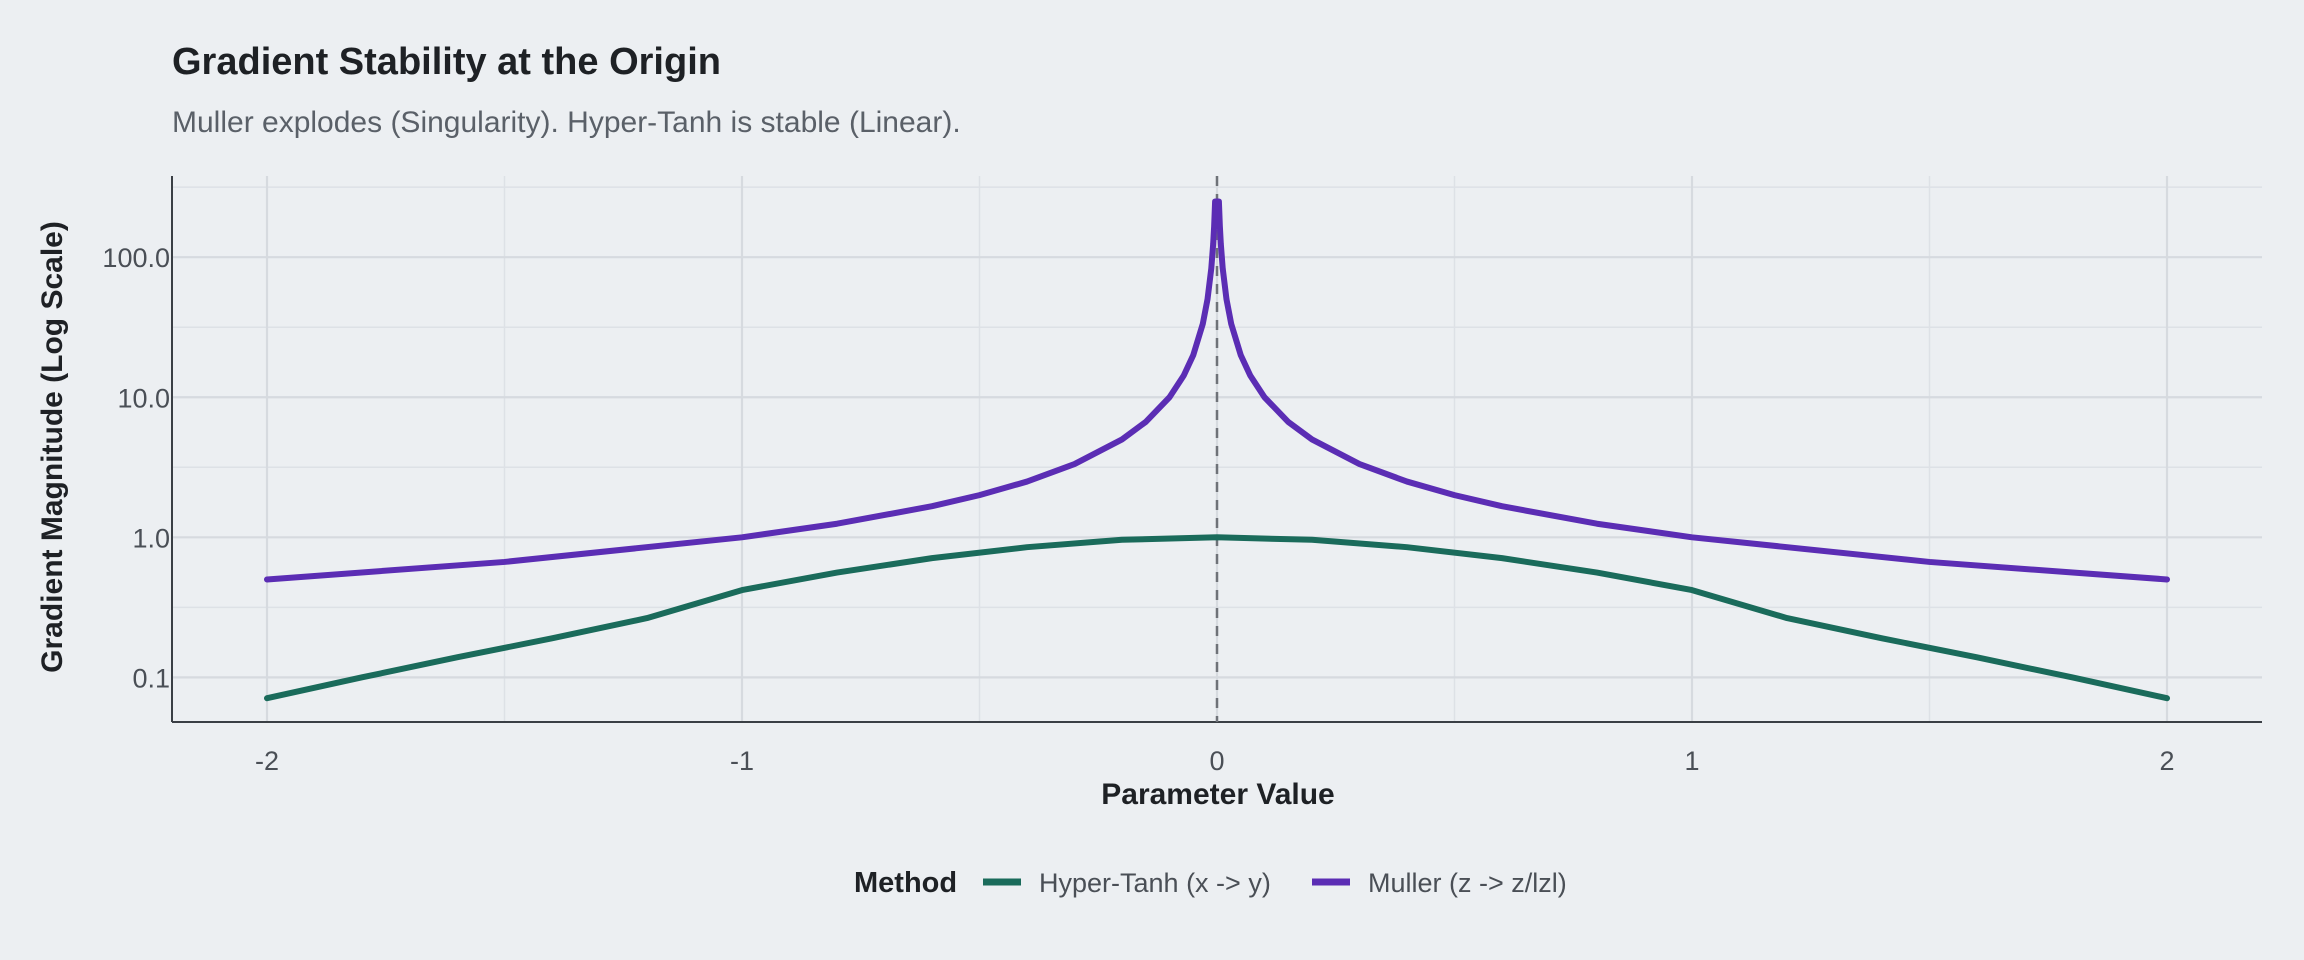 Image resolution: width=2304 pixels, height=960 pixels. Describe the element at coordinates (143, 398) in the screenshot. I see `y-tick-label: 10.0` at that location.